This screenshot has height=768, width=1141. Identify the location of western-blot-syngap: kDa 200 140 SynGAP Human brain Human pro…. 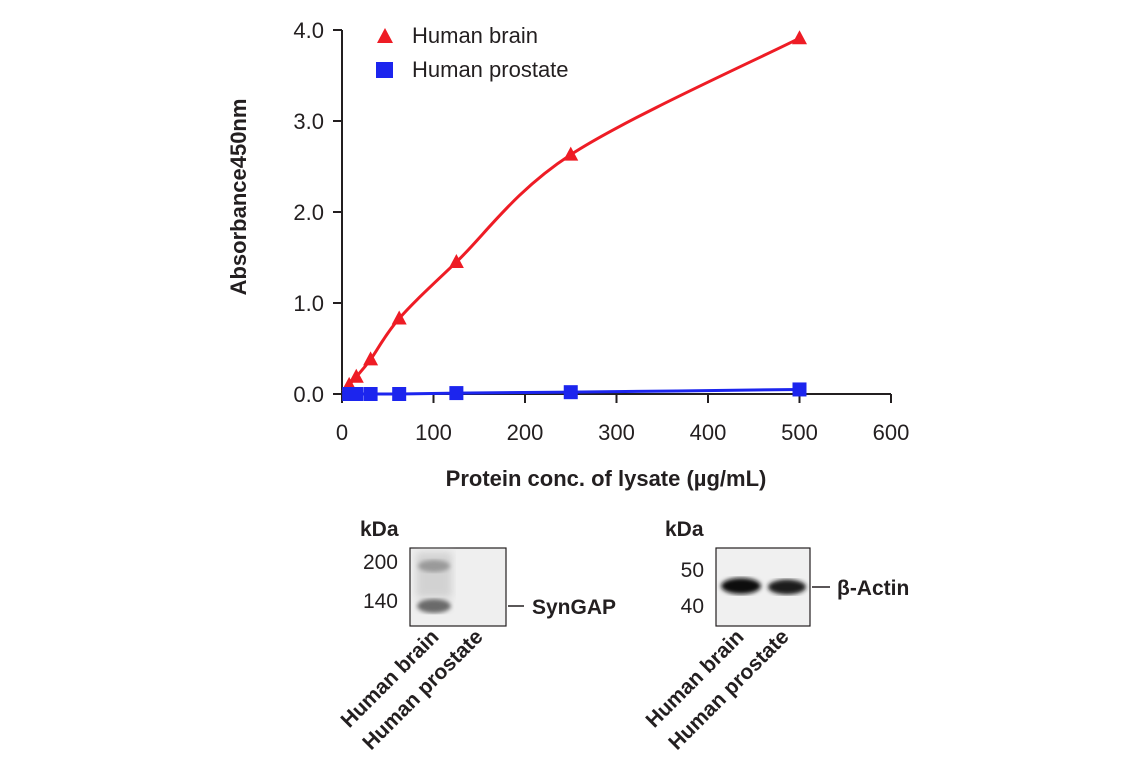
(477, 636).